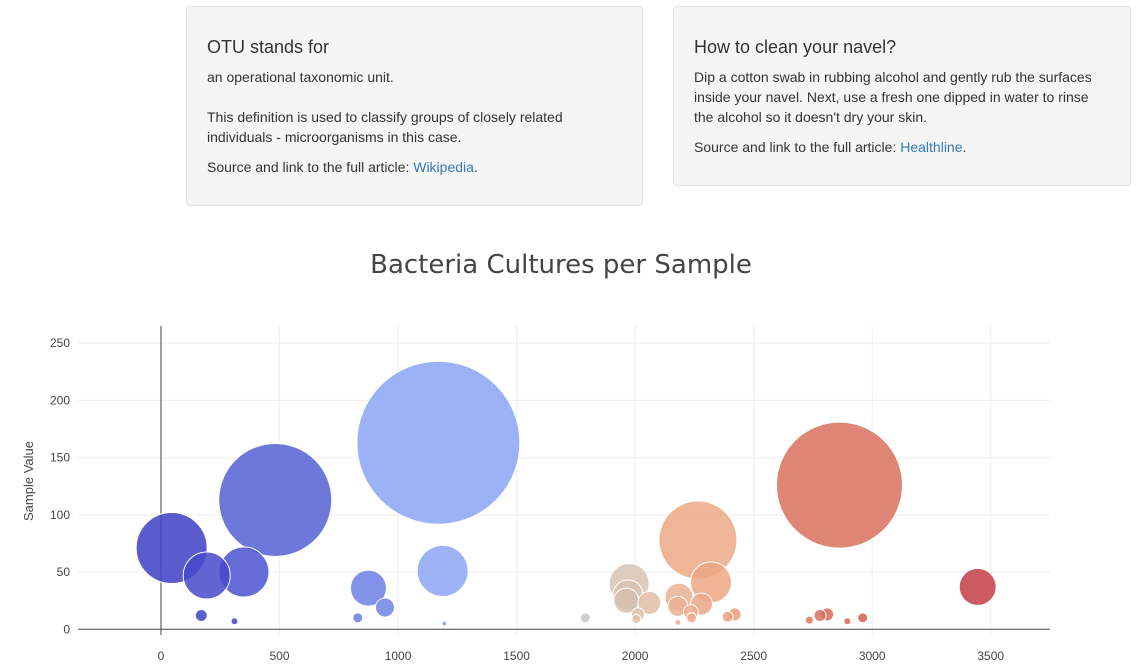 The width and height of the screenshot is (1145, 664). Describe the element at coordinates (797, 147) in the screenshot. I see `navel-source-prefix: Source and link to the full article:` at that location.